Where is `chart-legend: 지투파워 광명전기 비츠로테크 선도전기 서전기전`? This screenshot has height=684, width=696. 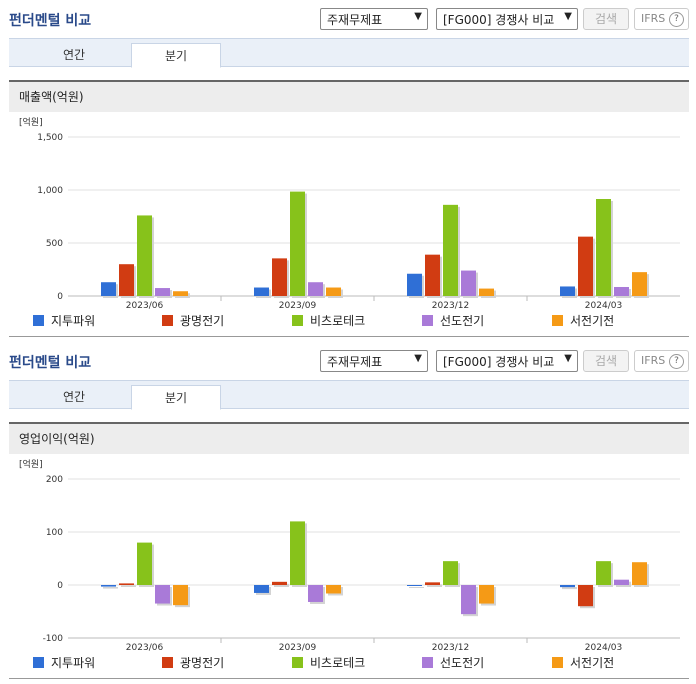
chart-legend: 지투파워 광명전기 비츠로테크 선도전기 서전기전 is located at coordinates (348, 322).